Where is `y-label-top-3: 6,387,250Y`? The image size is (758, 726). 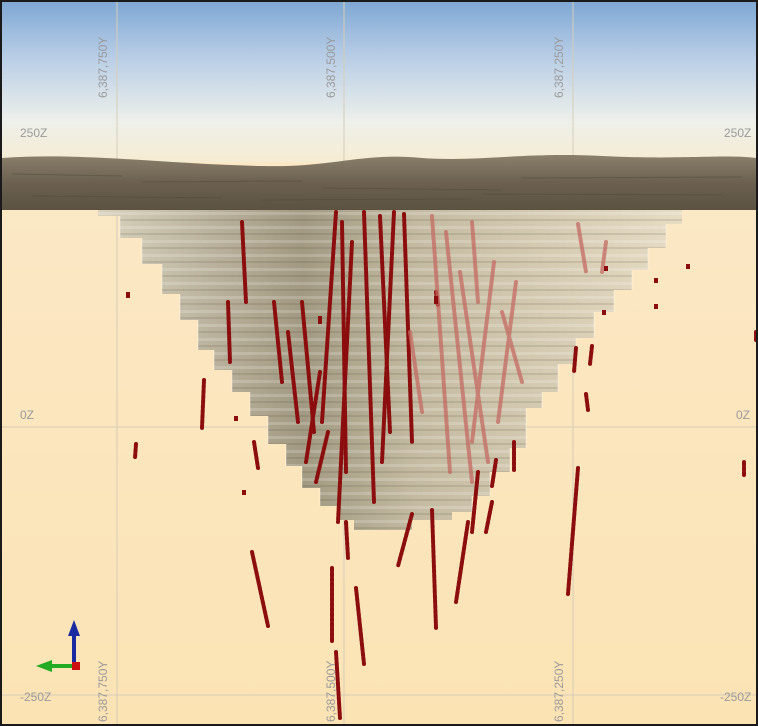
y-label-top-3: 6,387,250Y is located at coordinates (559, 67).